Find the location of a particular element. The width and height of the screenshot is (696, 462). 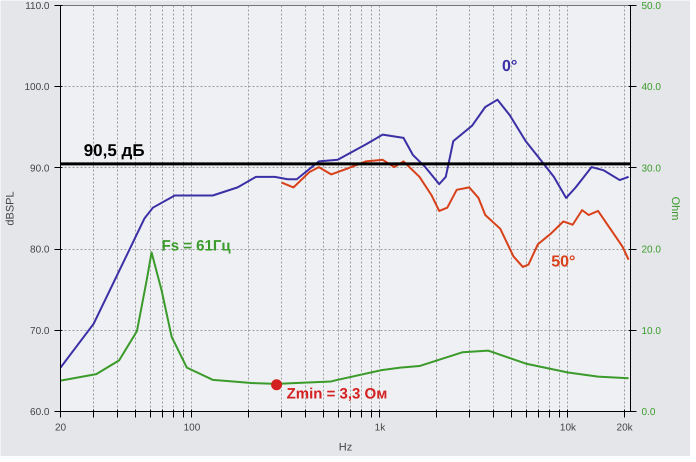

annotation: Zmin = 3,3 Ом is located at coordinates (337, 394).